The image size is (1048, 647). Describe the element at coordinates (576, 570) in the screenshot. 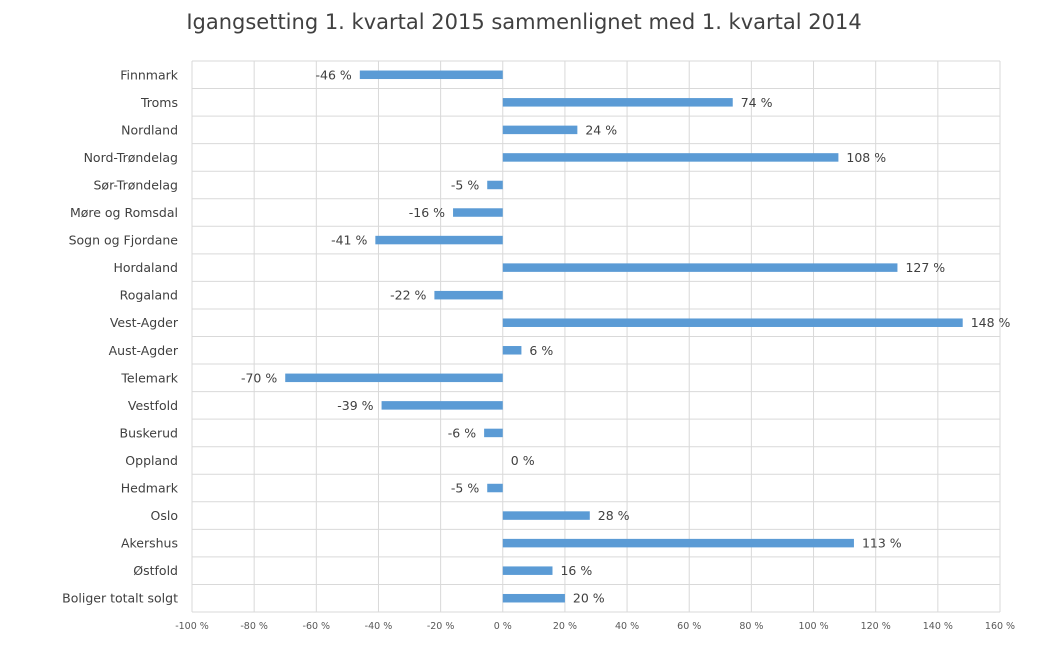

I see `data-label: 16 %` at that location.